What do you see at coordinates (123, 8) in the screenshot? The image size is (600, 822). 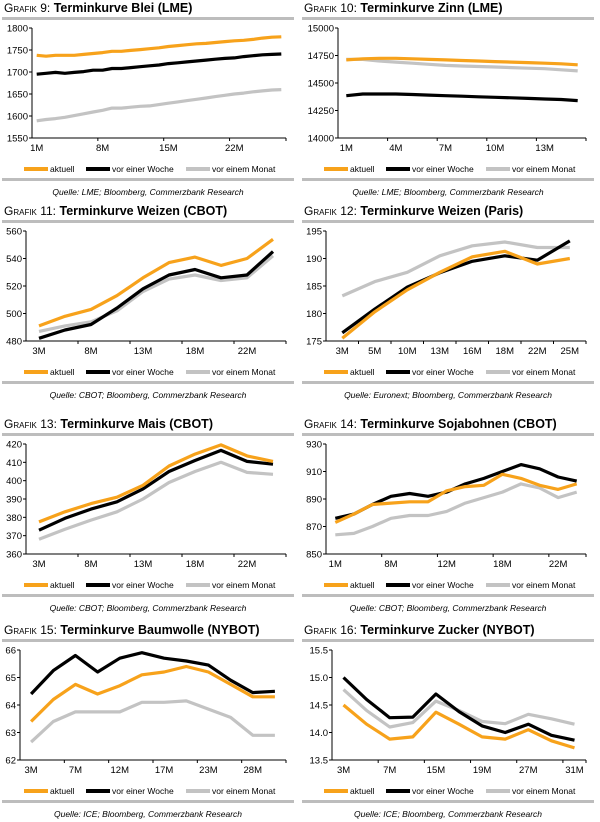 I see `chart-title-text: Terminkurve Blei (LME)` at bounding box center [123, 8].